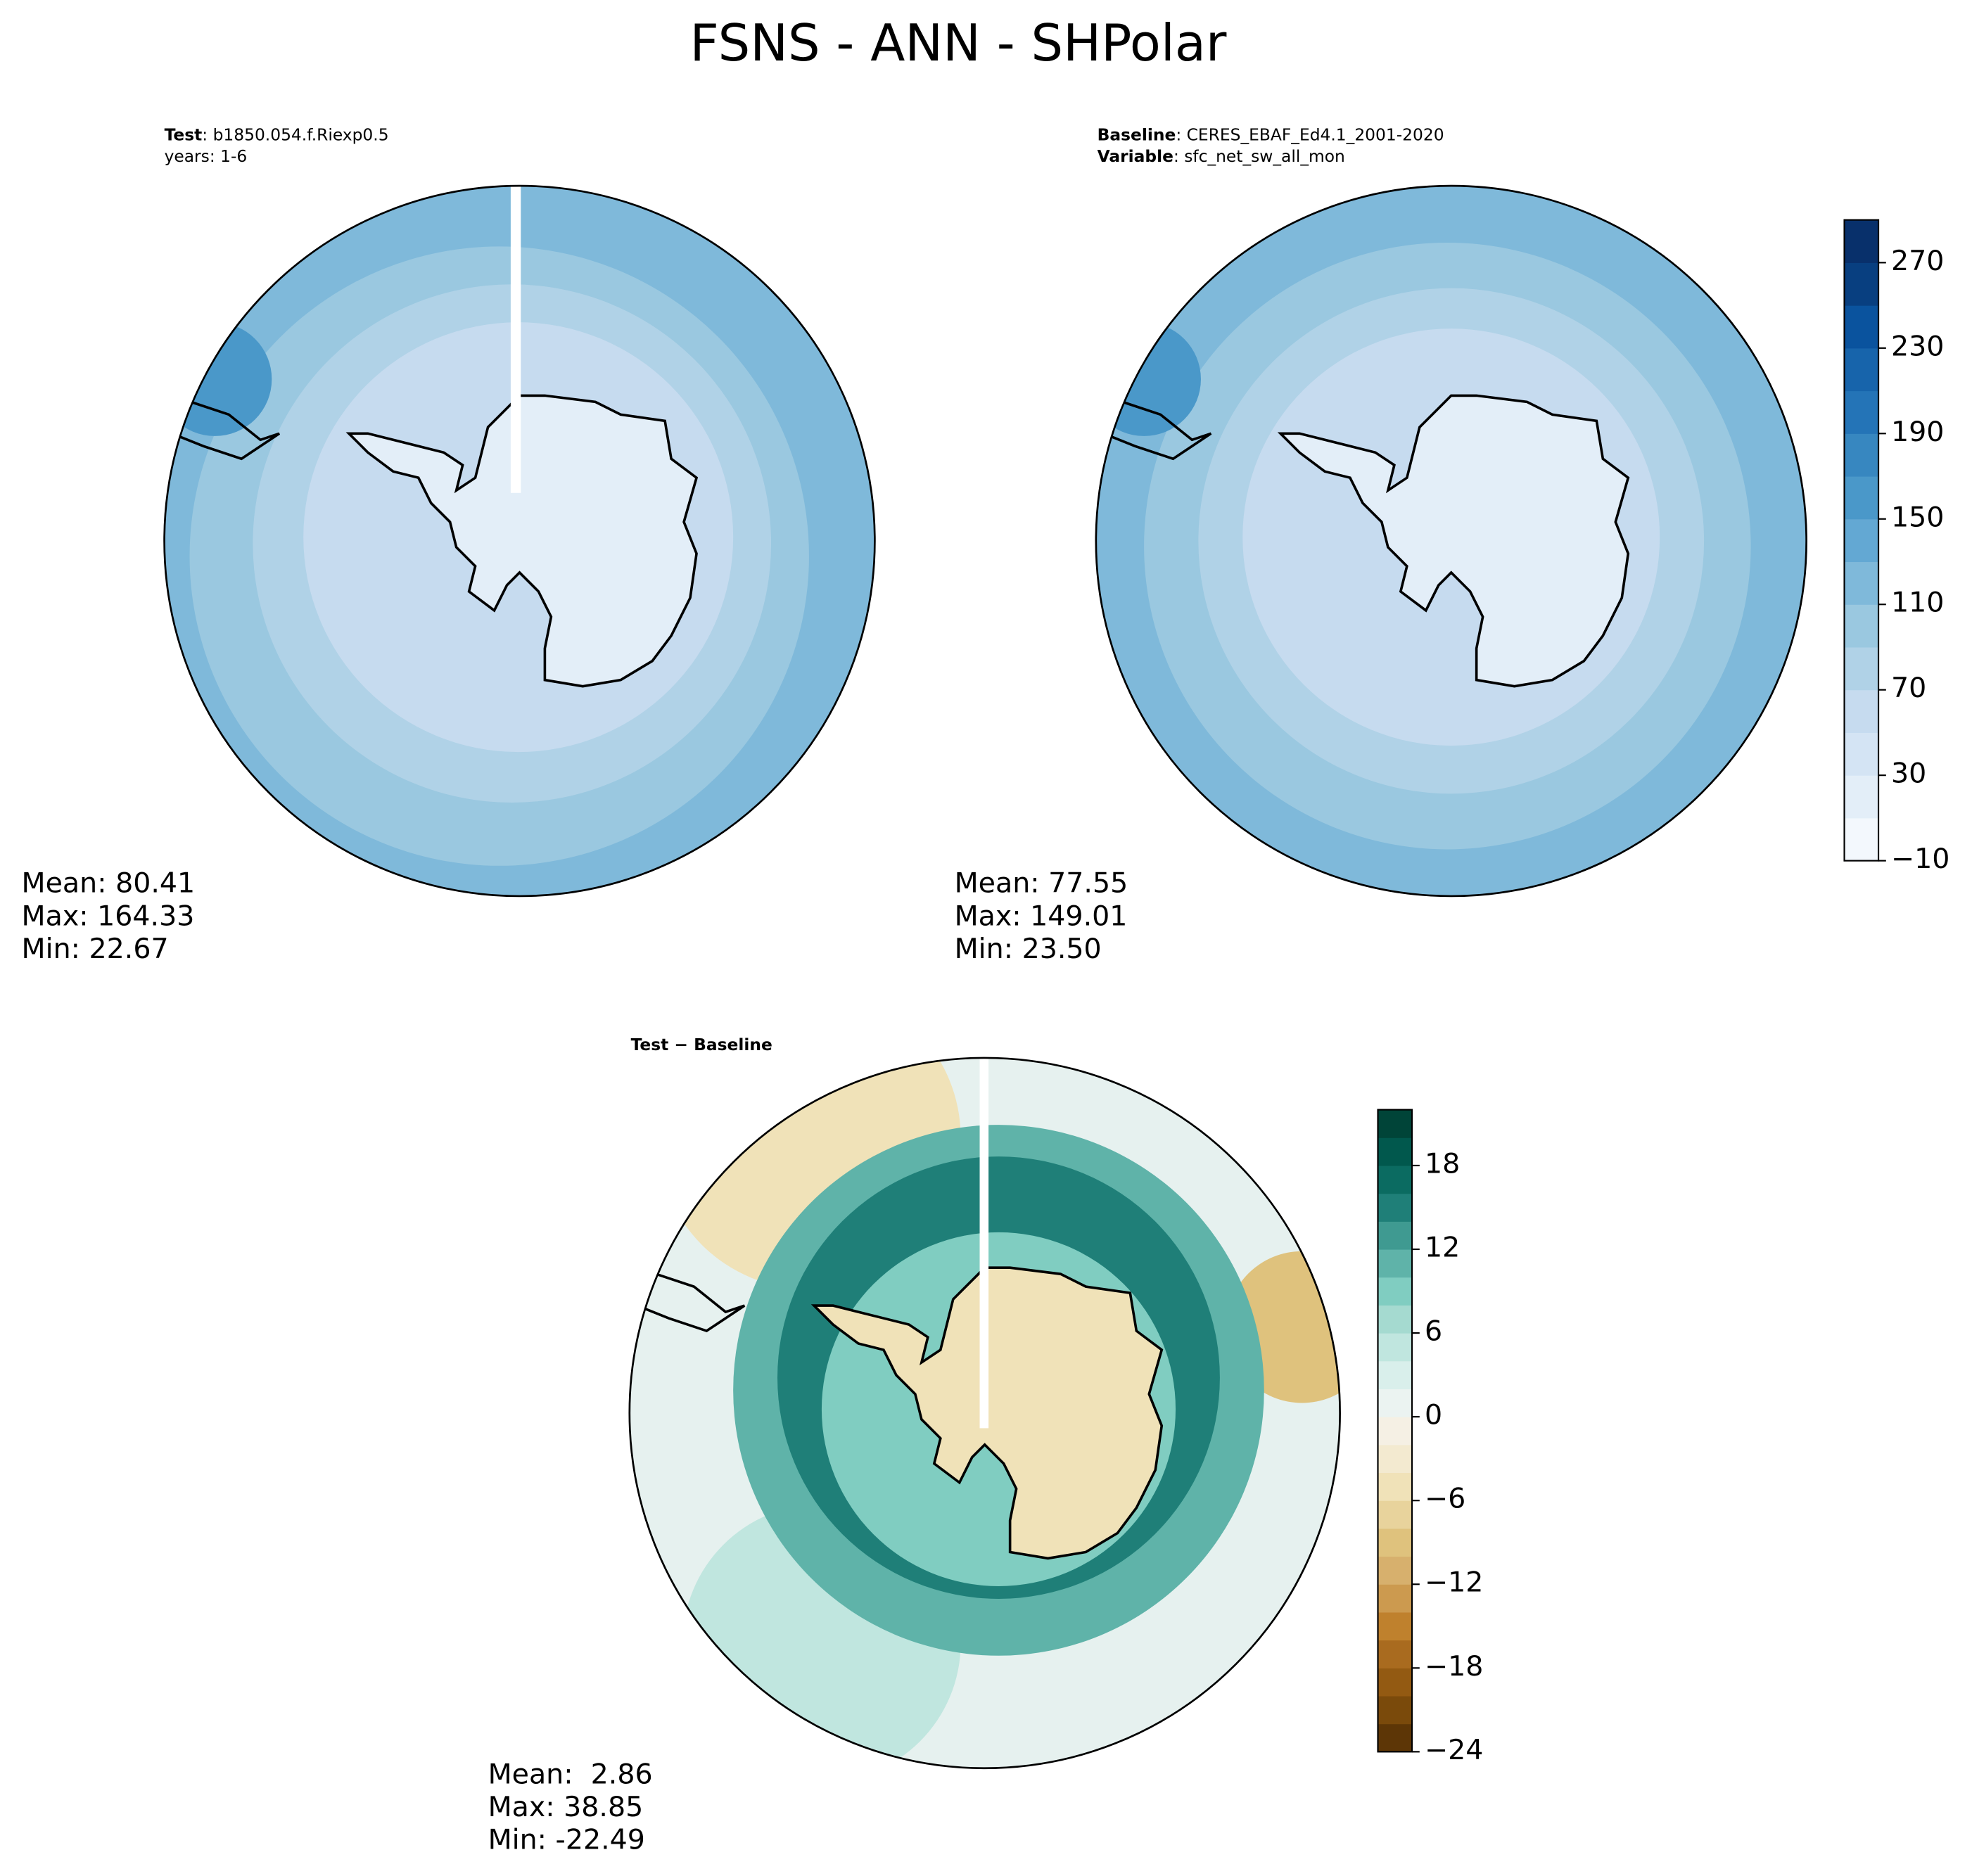 The width and height of the screenshot is (1972, 1876). What do you see at coordinates (1908, 774) in the screenshot?
I see `colorbar-tick-label: 30` at bounding box center [1908, 774].